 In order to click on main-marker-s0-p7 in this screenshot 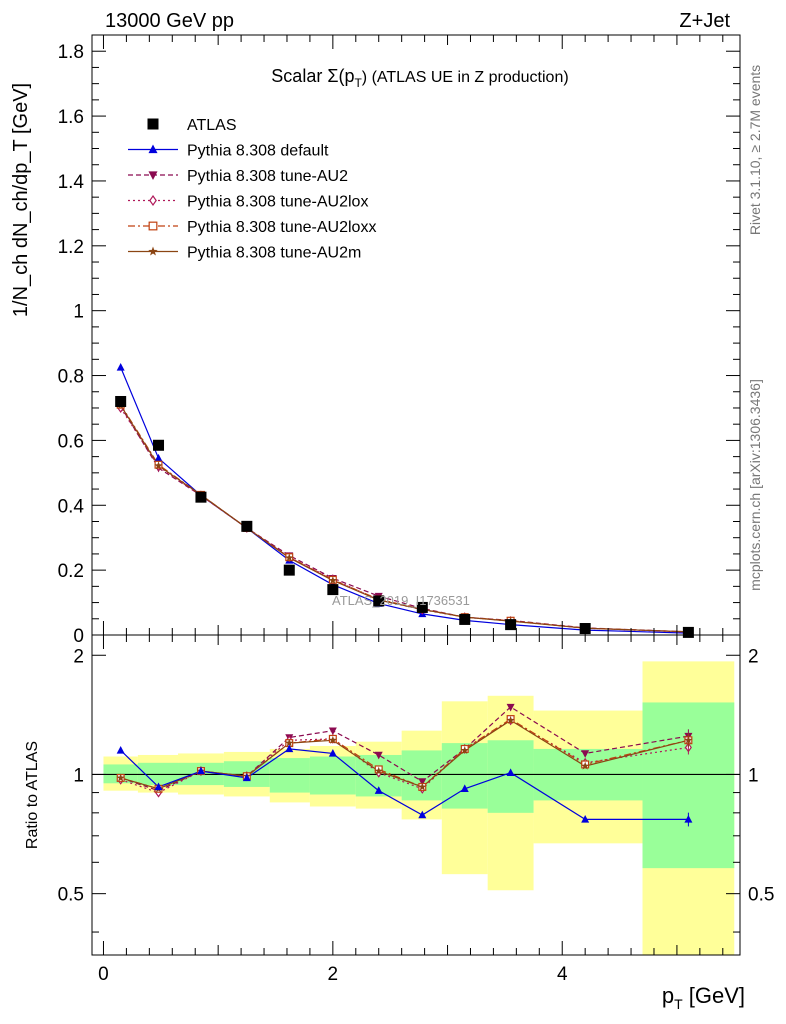, I will do `click(422, 607)`.